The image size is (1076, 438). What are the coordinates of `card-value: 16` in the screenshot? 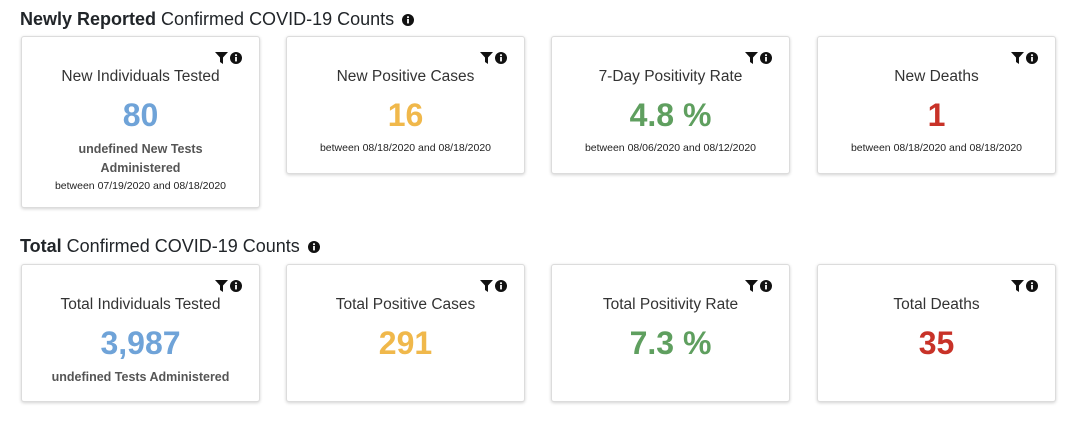 It's located at (405, 115).